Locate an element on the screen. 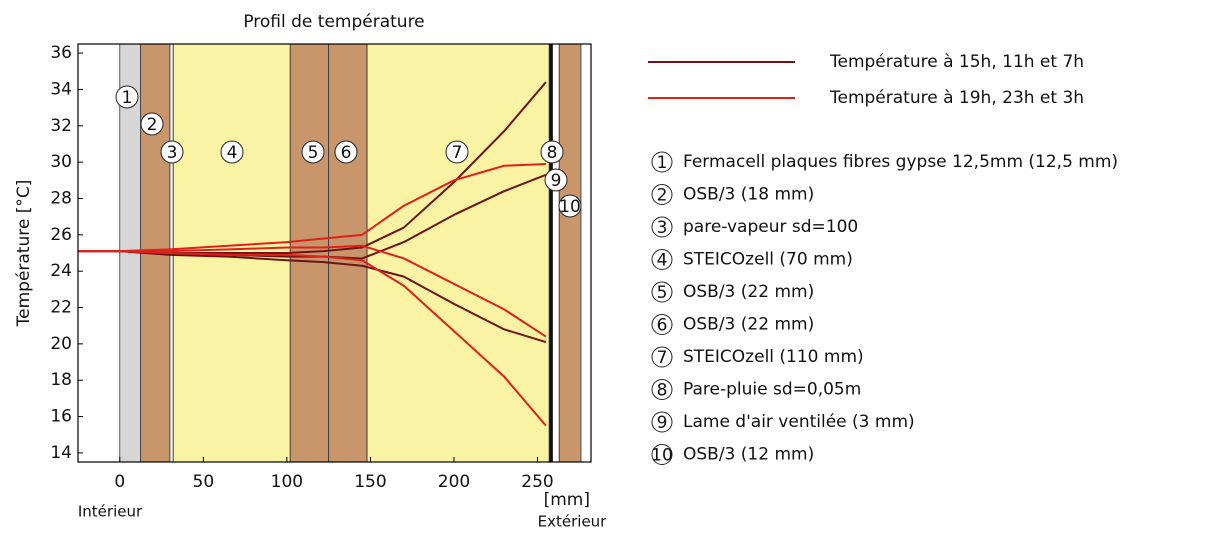 The image size is (1211, 533). layer-number: 4 is located at coordinates (232, 153).